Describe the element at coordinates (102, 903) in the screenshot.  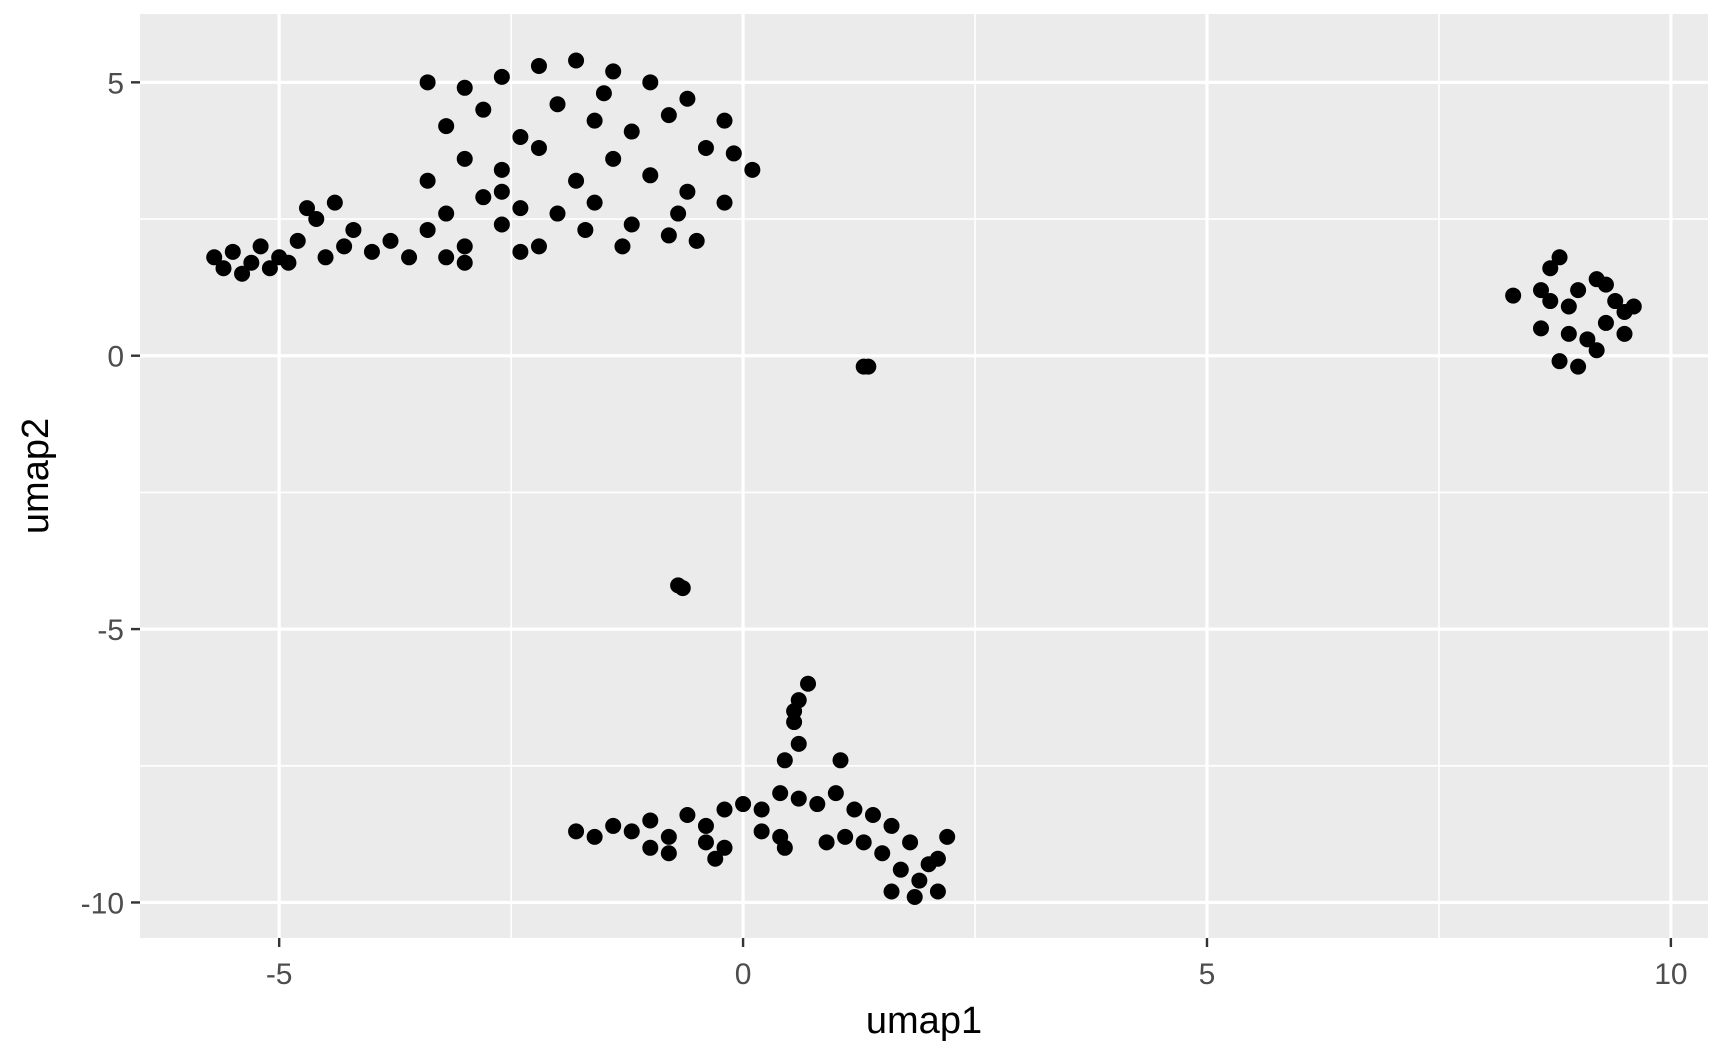
I see `y-tick-label: -10` at that location.